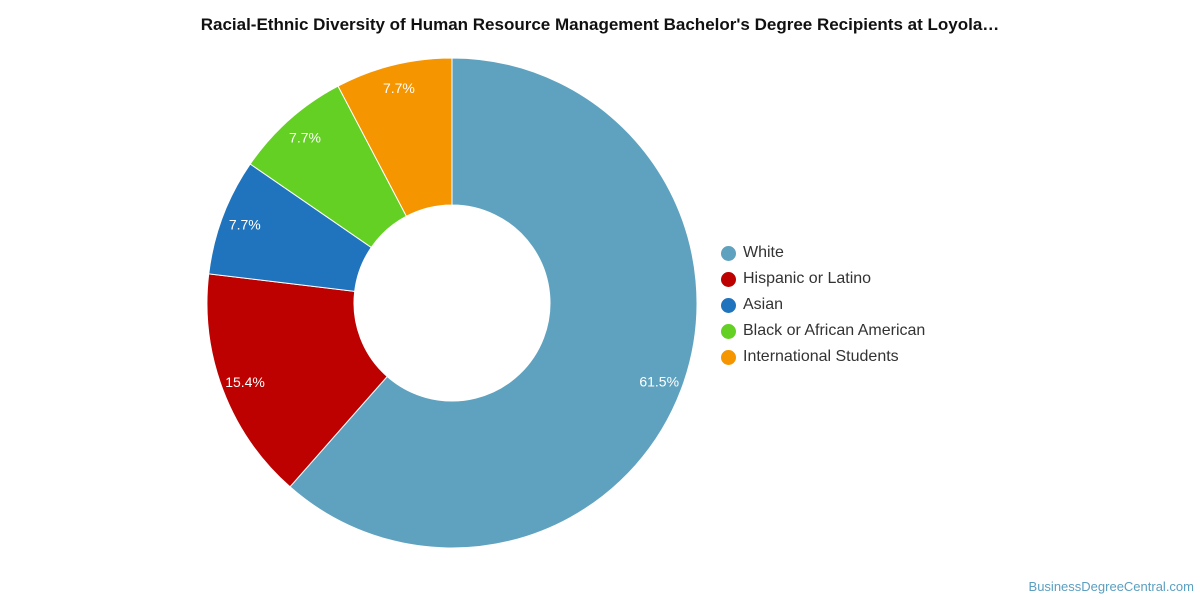  I want to click on legend-item-international-students: International Students, so click(823, 357).